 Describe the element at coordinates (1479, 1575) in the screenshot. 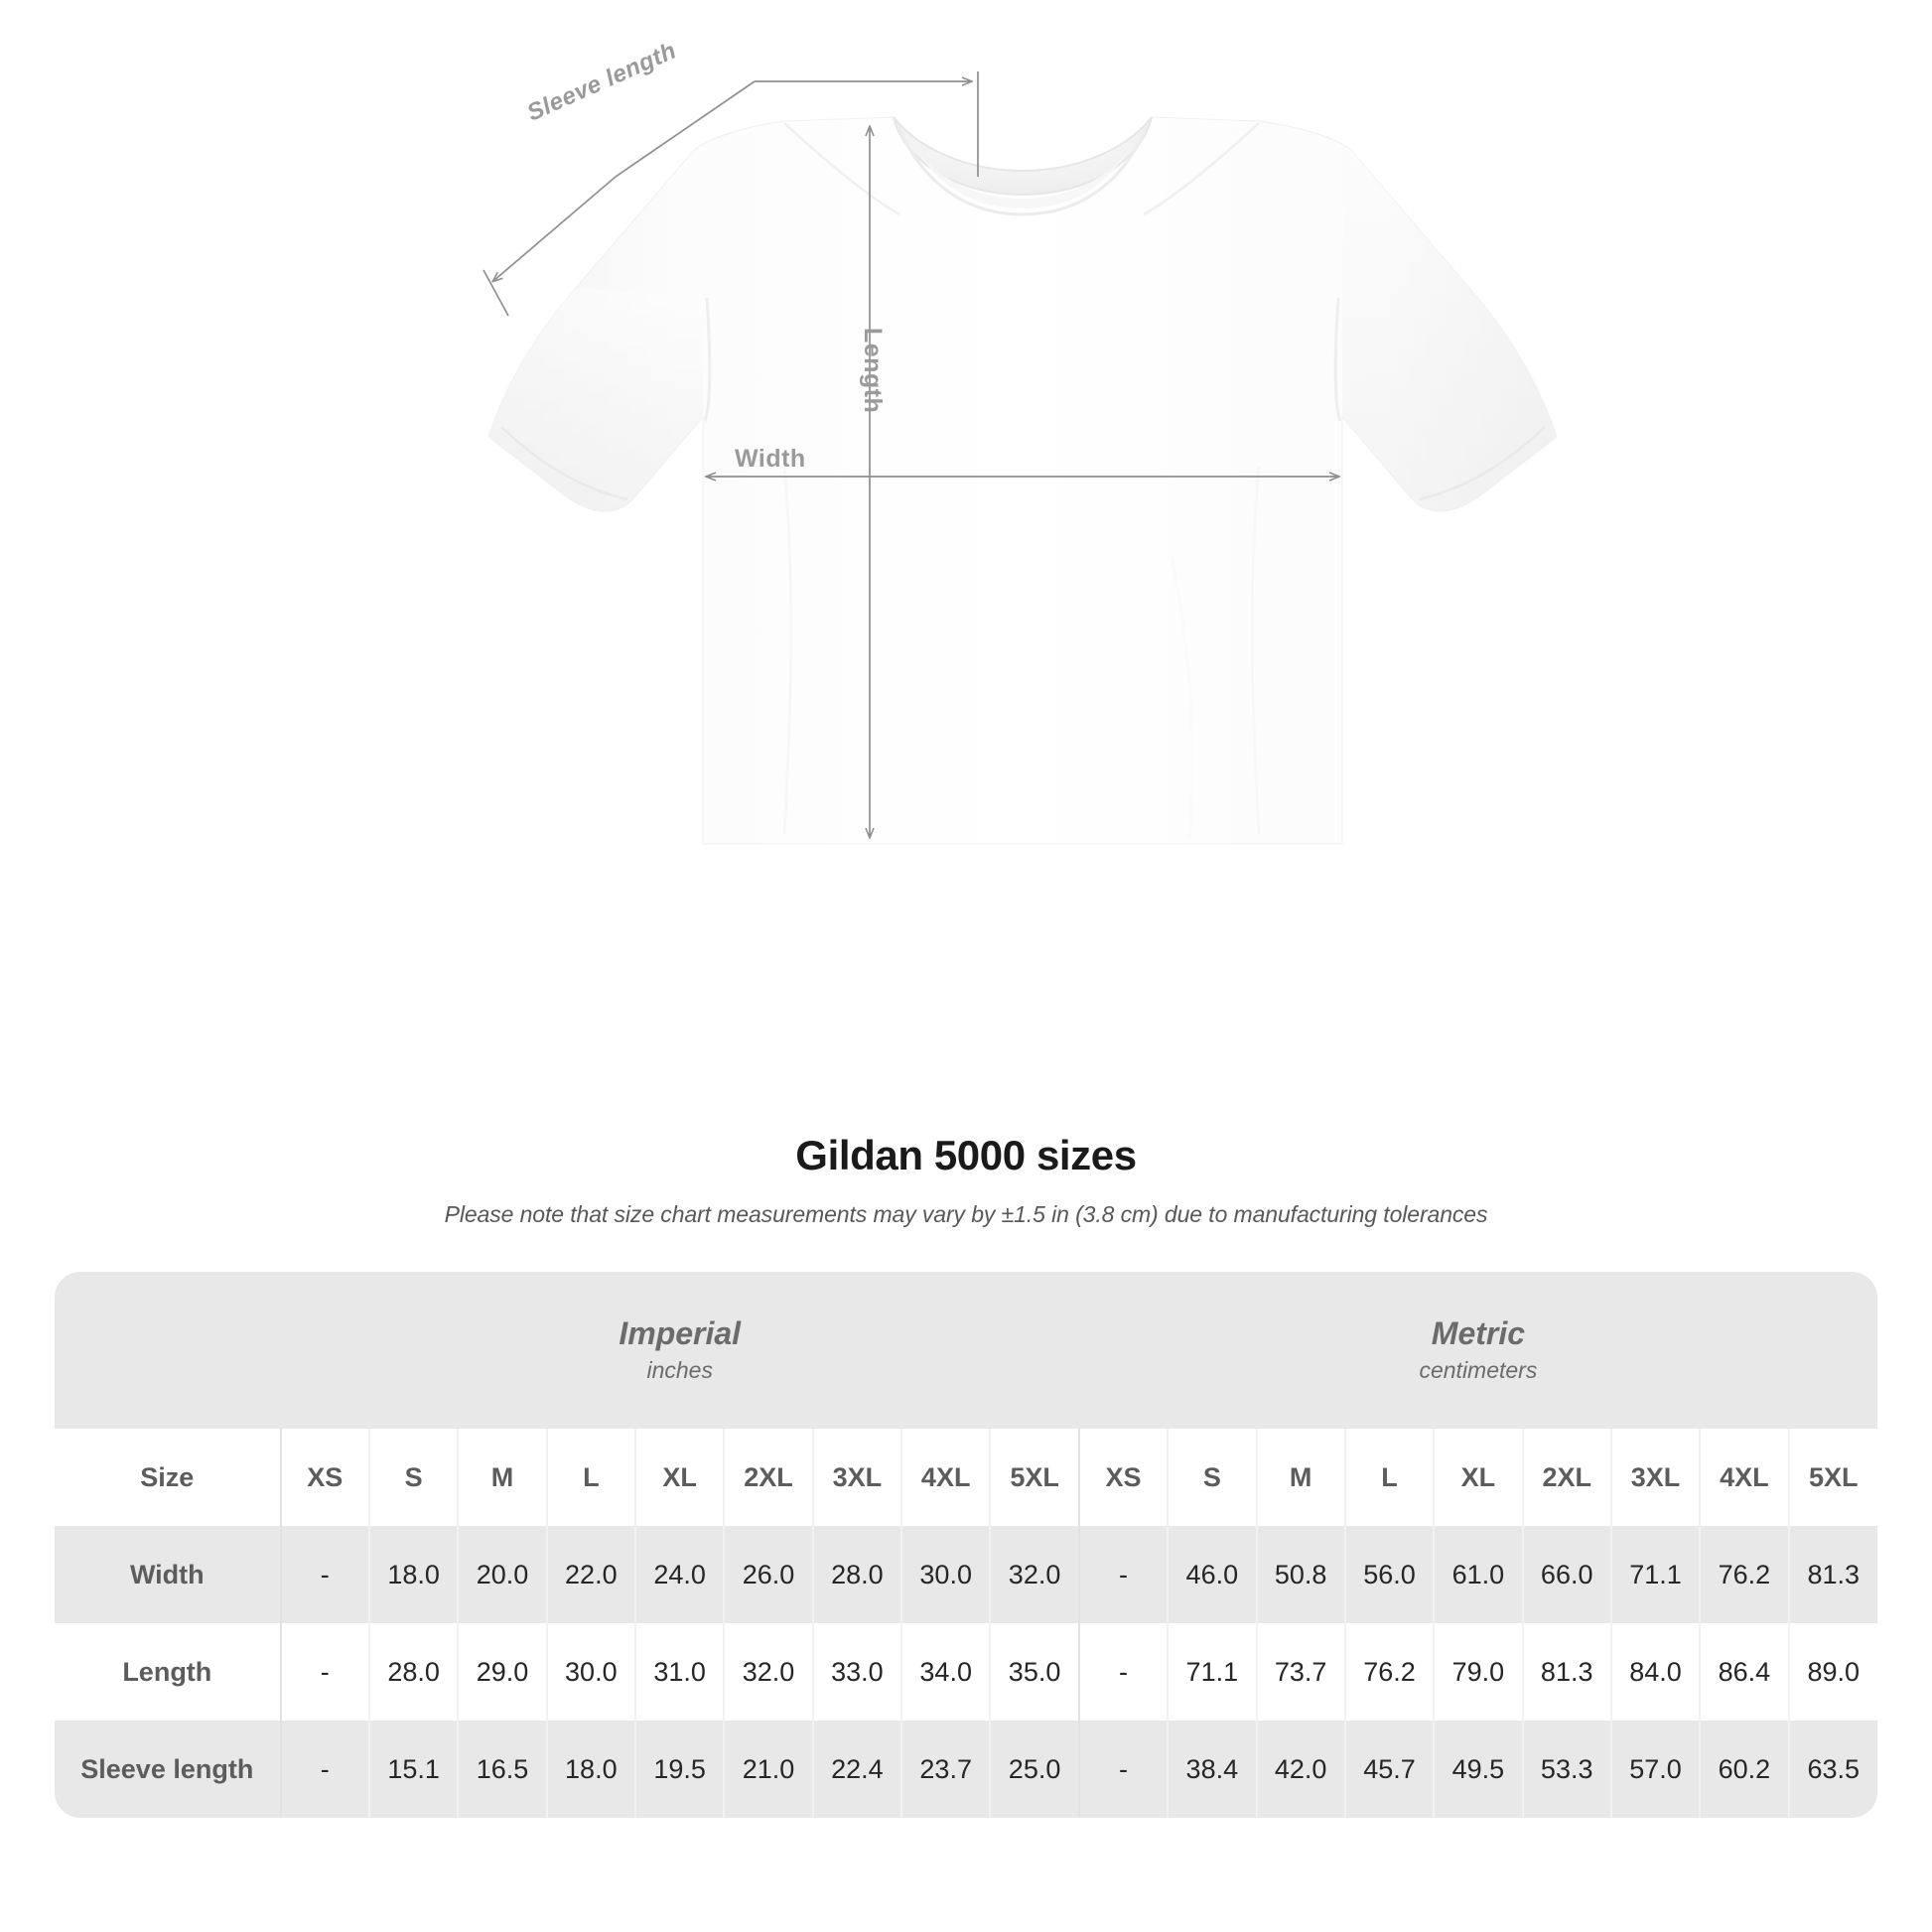

I see `cell-width-metric-xl: 61.0` at that location.